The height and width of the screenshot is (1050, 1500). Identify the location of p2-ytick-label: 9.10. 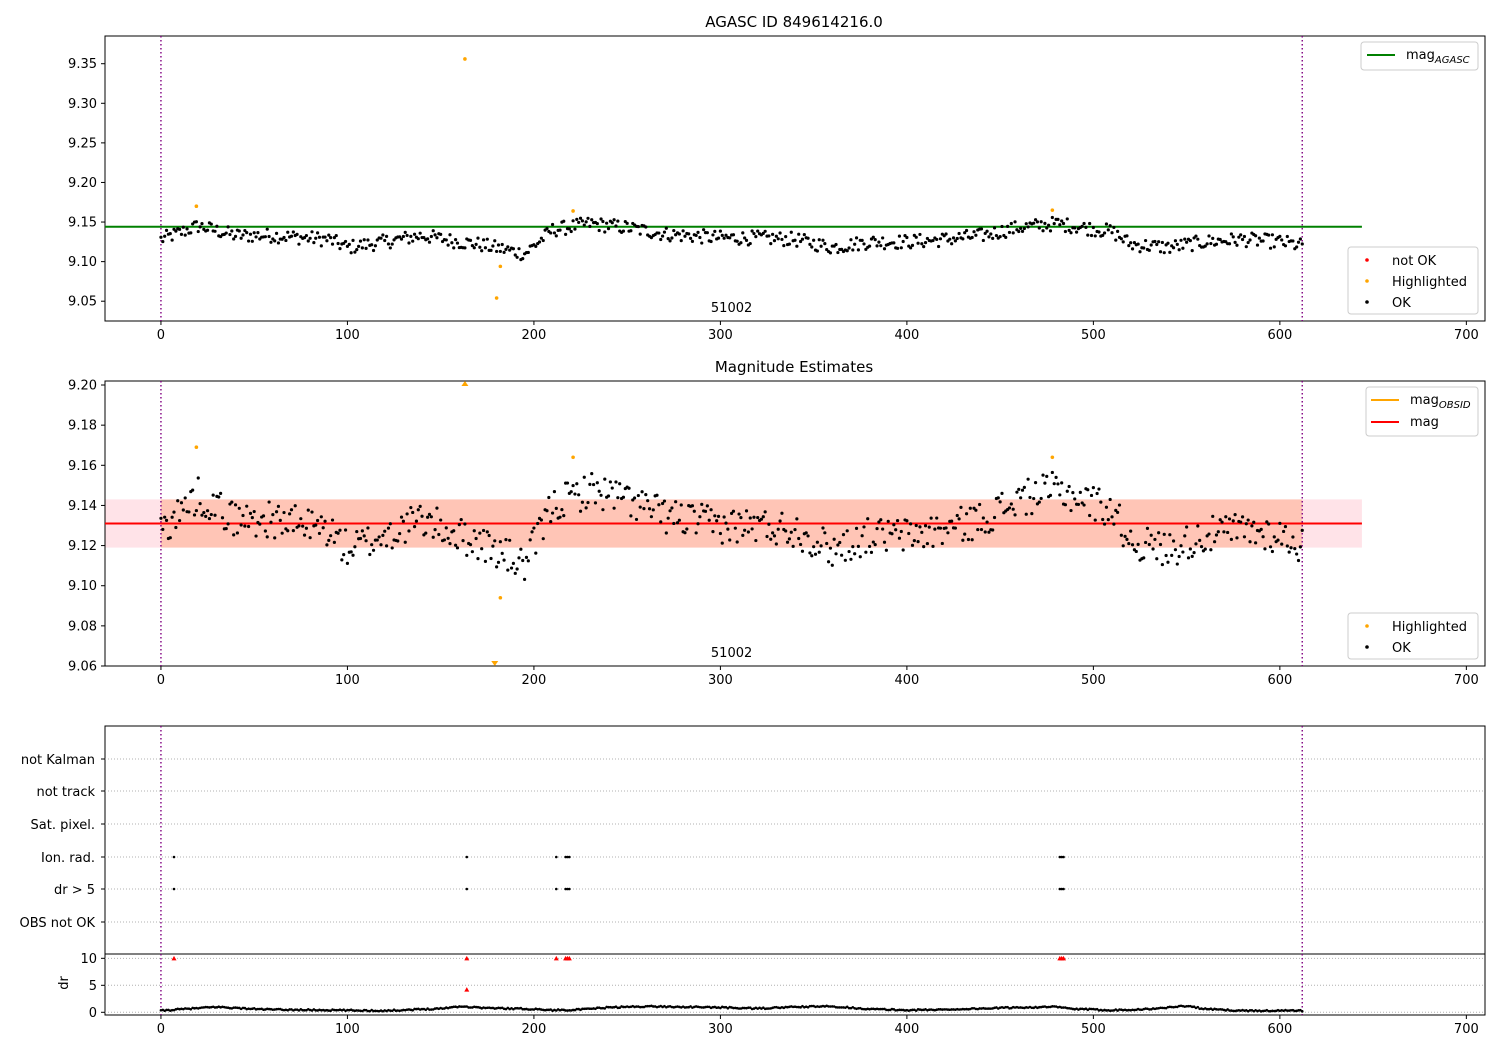
(82, 586).